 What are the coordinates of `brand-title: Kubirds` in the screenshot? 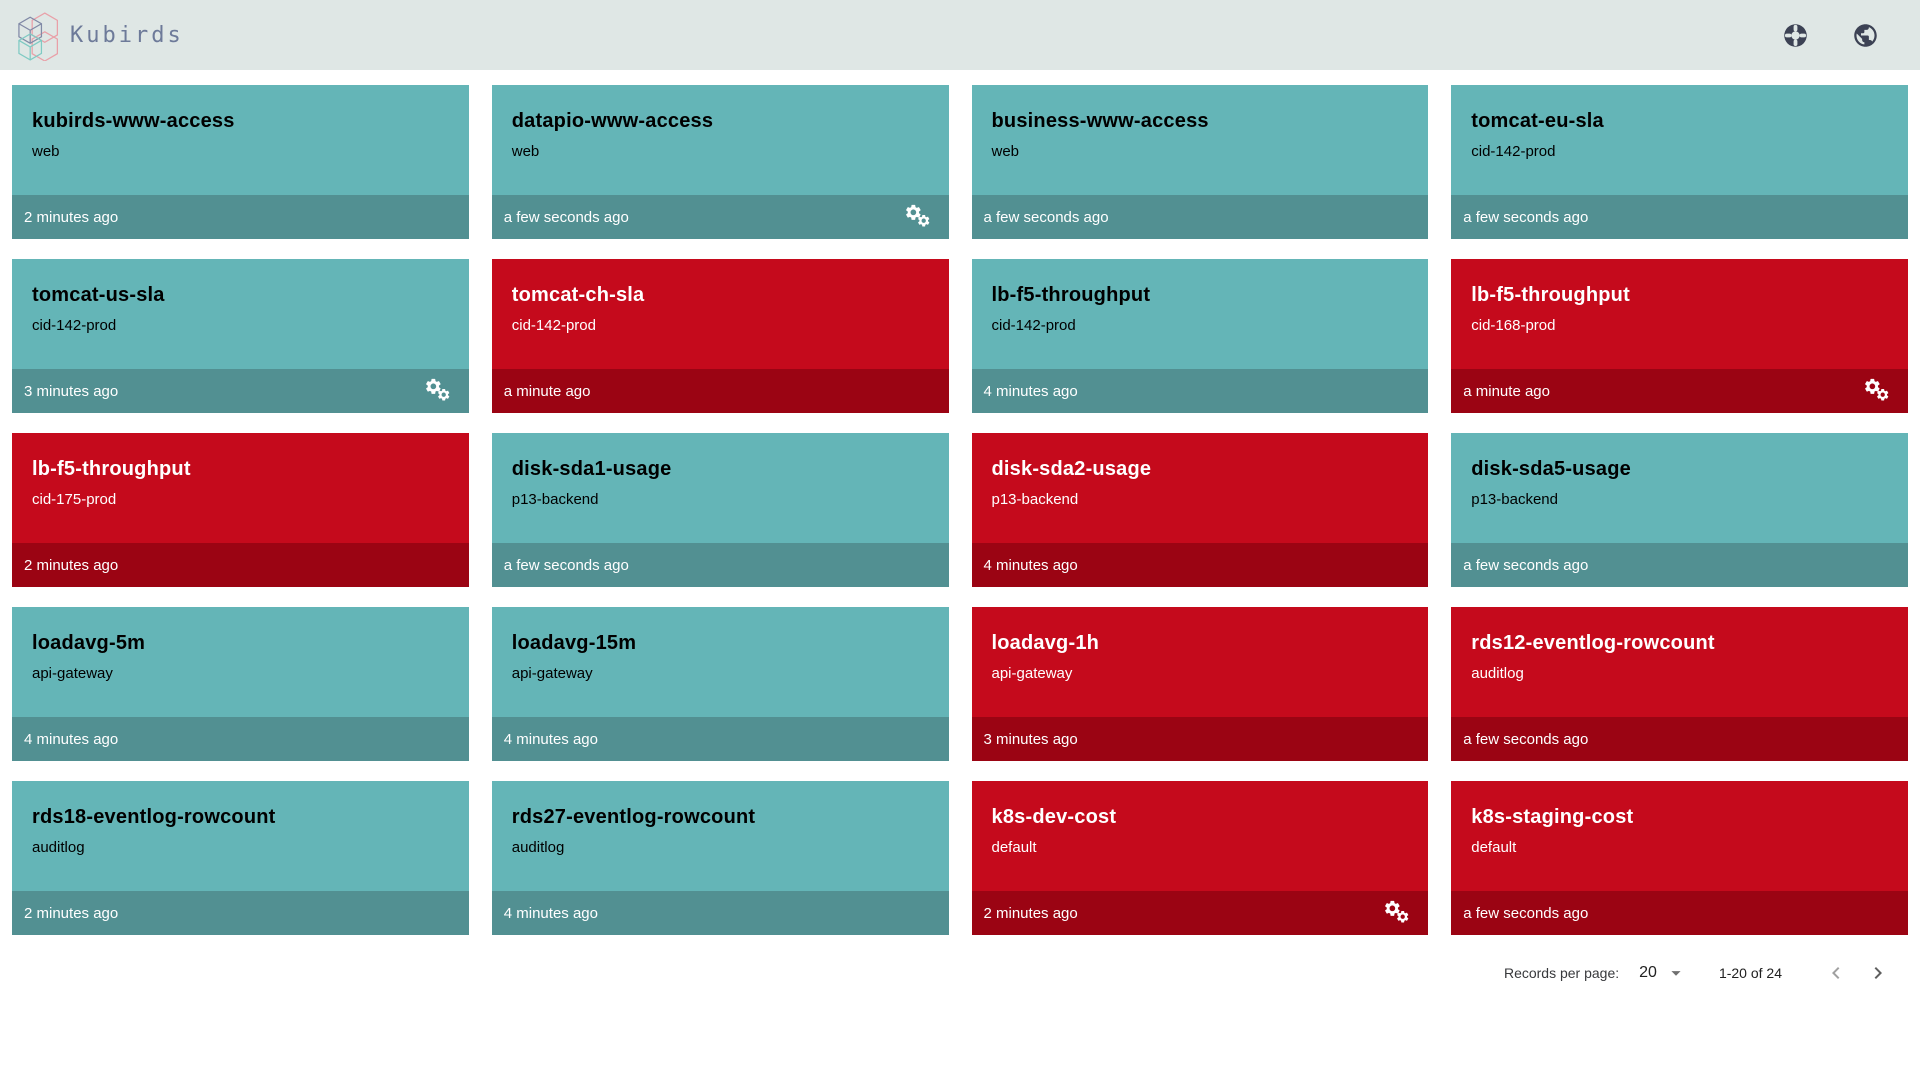 It's located at (127, 35).